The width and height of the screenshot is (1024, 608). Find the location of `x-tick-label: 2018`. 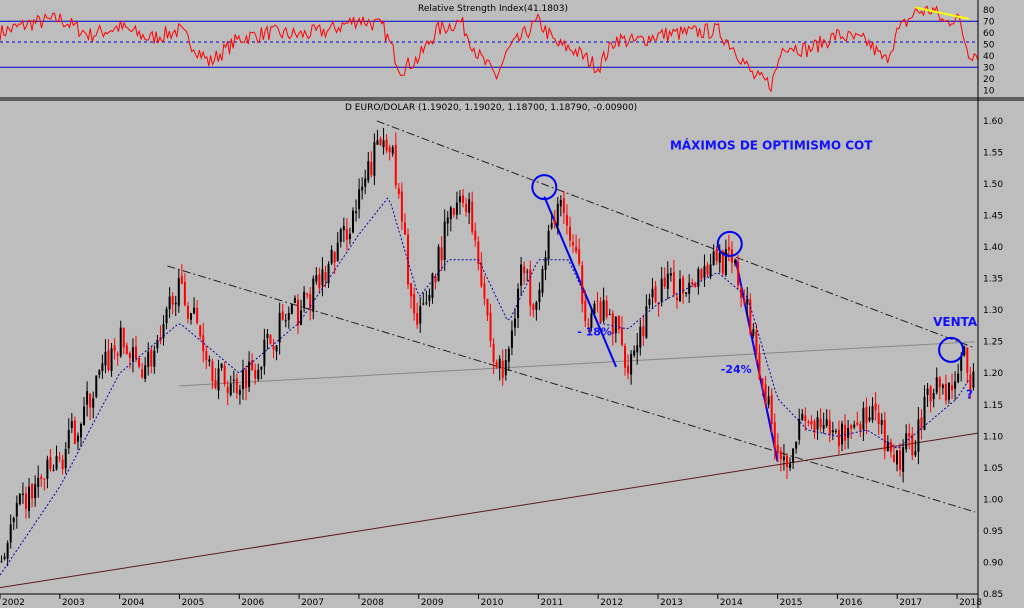

x-tick-label: 2018 is located at coordinates (970, 603).